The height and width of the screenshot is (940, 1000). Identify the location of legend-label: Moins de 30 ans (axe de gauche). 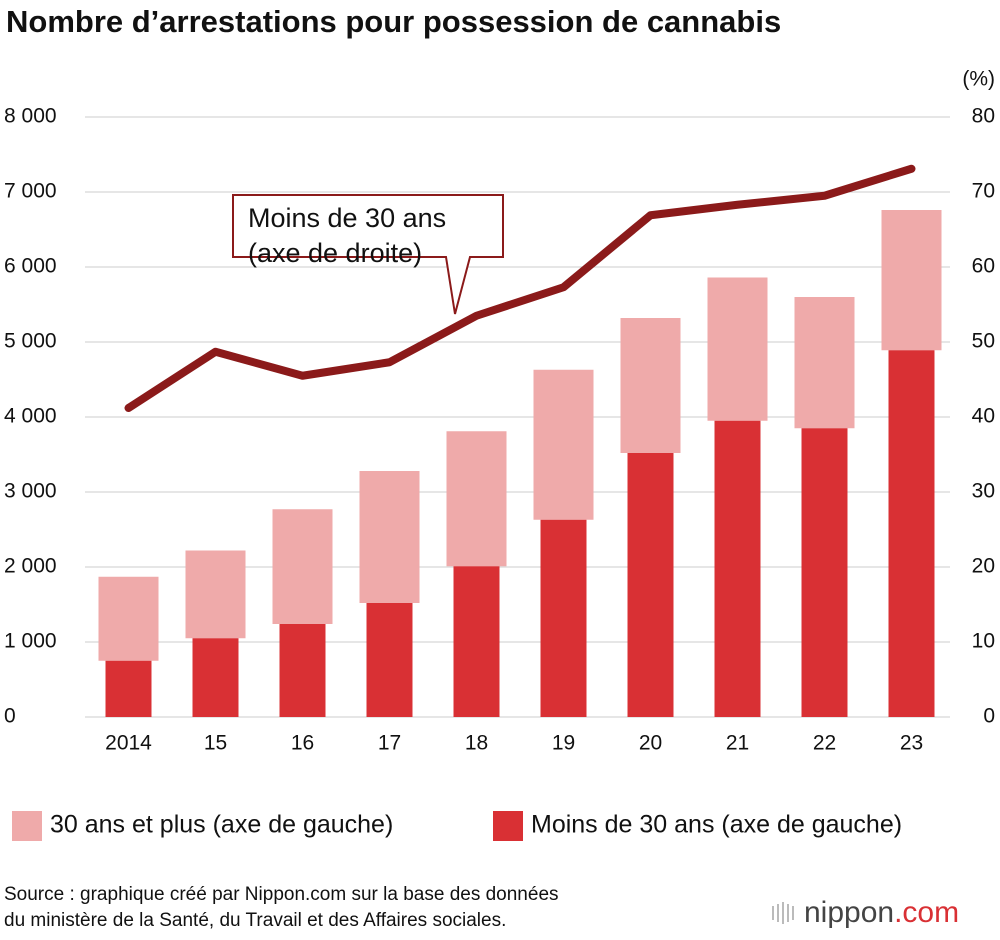
(716, 825).